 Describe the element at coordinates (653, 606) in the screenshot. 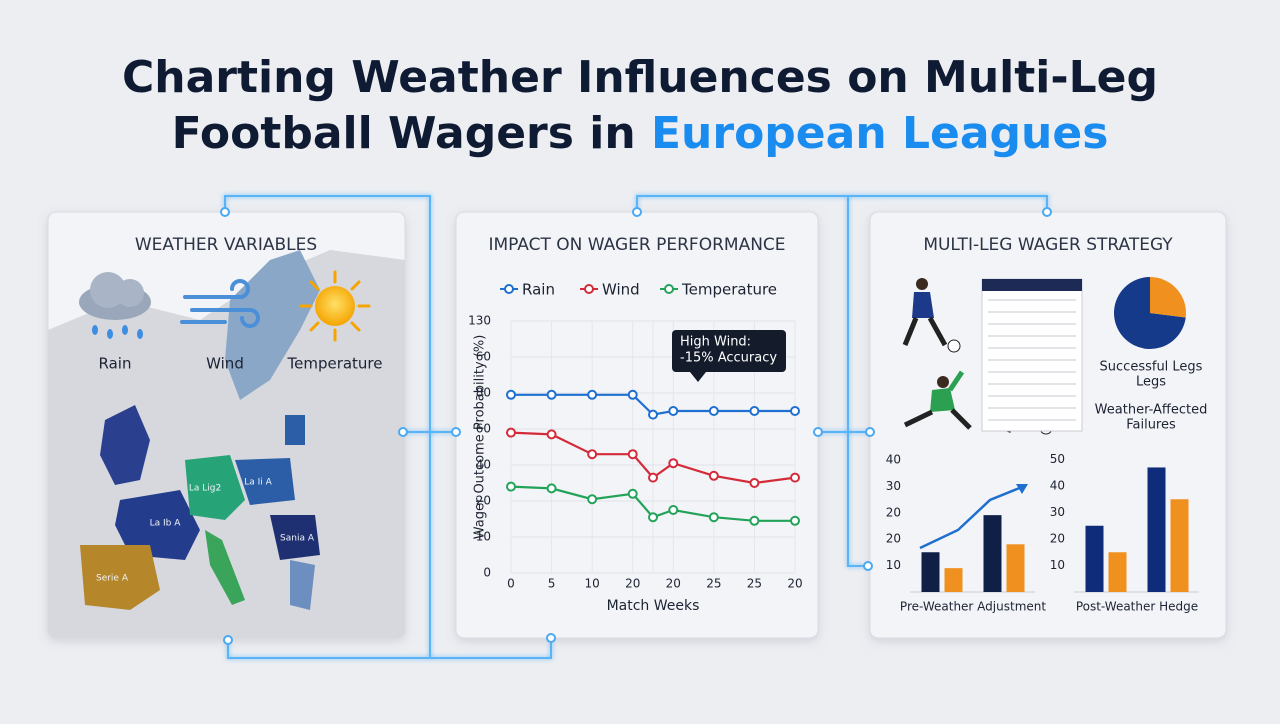

I see `x-axis-label: Match Weeks` at that location.